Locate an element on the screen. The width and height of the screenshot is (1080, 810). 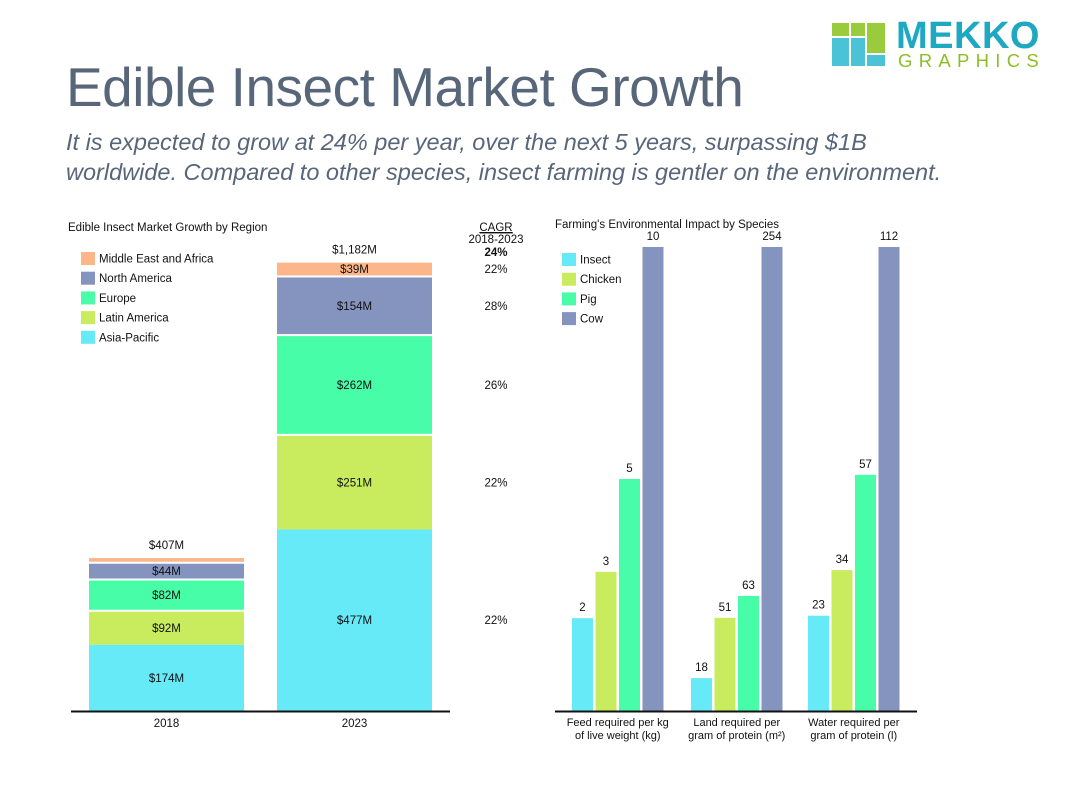
legend-label-pig: Pig is located at coordinates (588, 300).